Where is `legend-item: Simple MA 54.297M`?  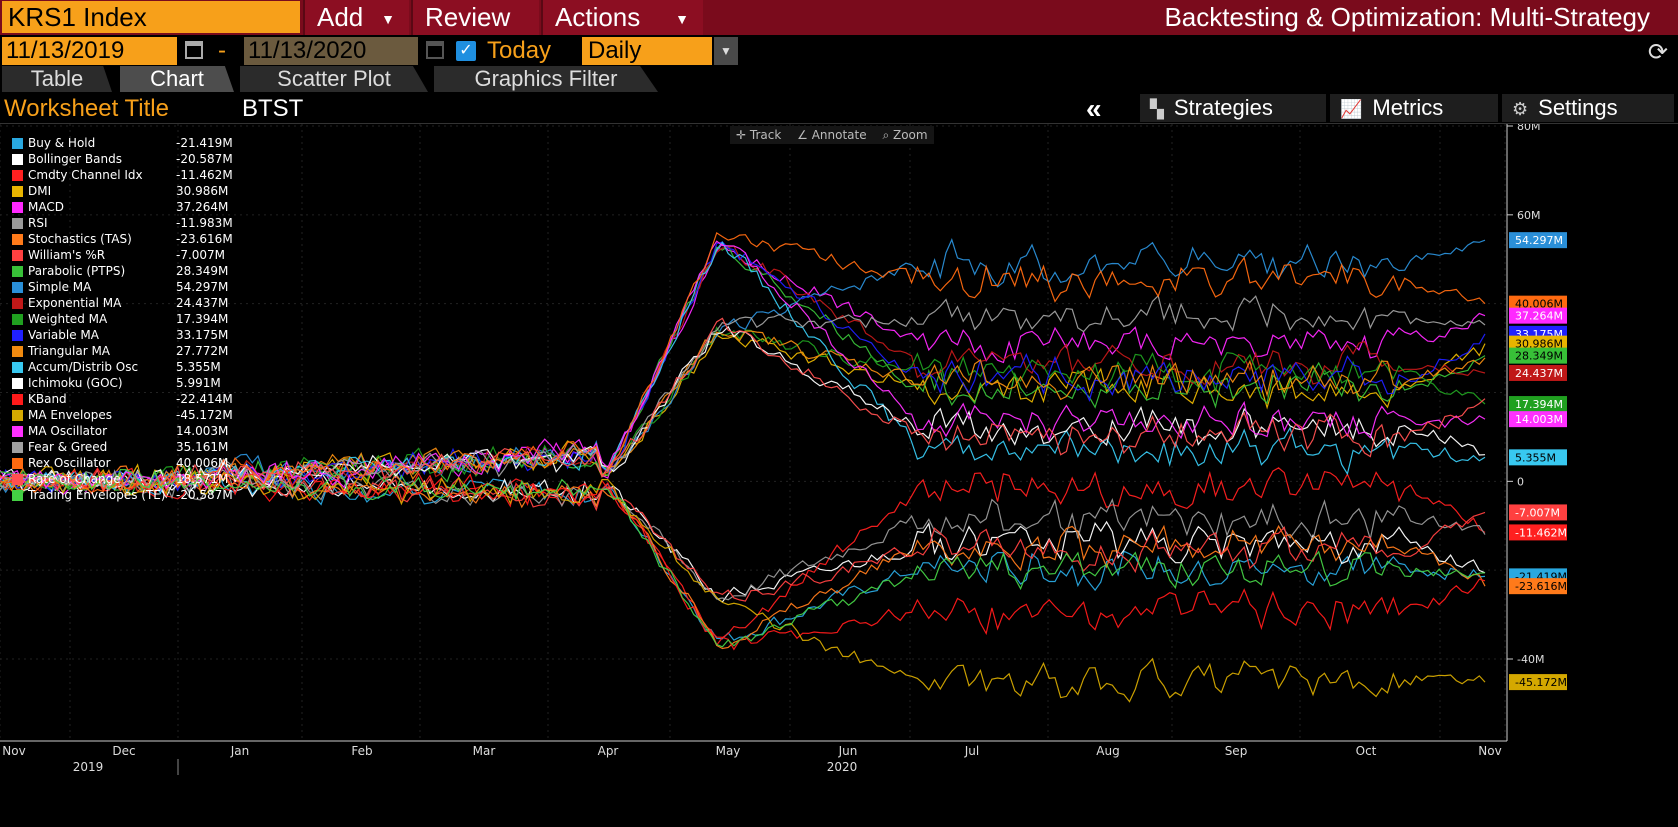 legend-item: Simple MA 54.297M is located at coordinates (121, 287).